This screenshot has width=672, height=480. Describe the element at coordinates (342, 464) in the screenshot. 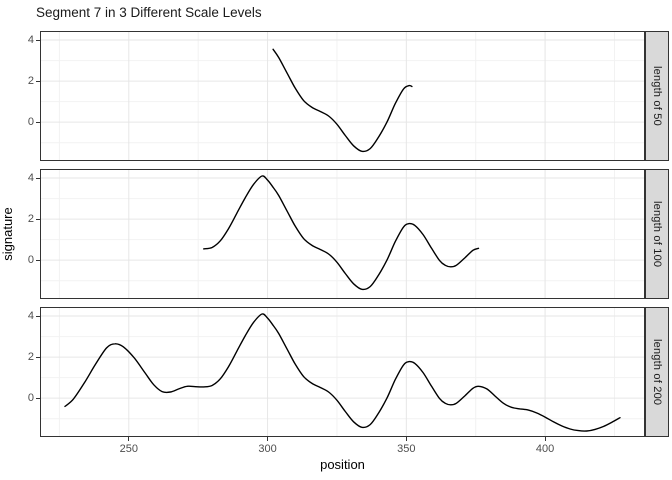

I see `x-axis-title: position` at that location.